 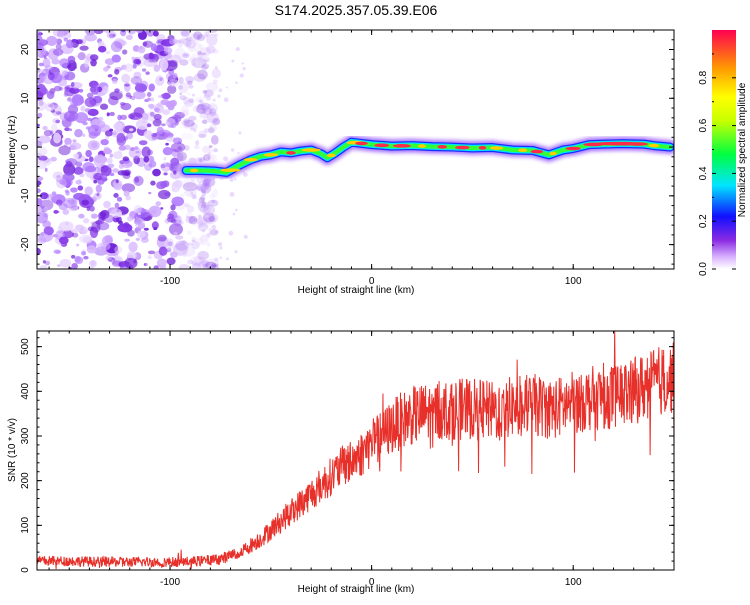 I want to click on colorbar-tick-label: 0.6, so click(x=703, y=125).